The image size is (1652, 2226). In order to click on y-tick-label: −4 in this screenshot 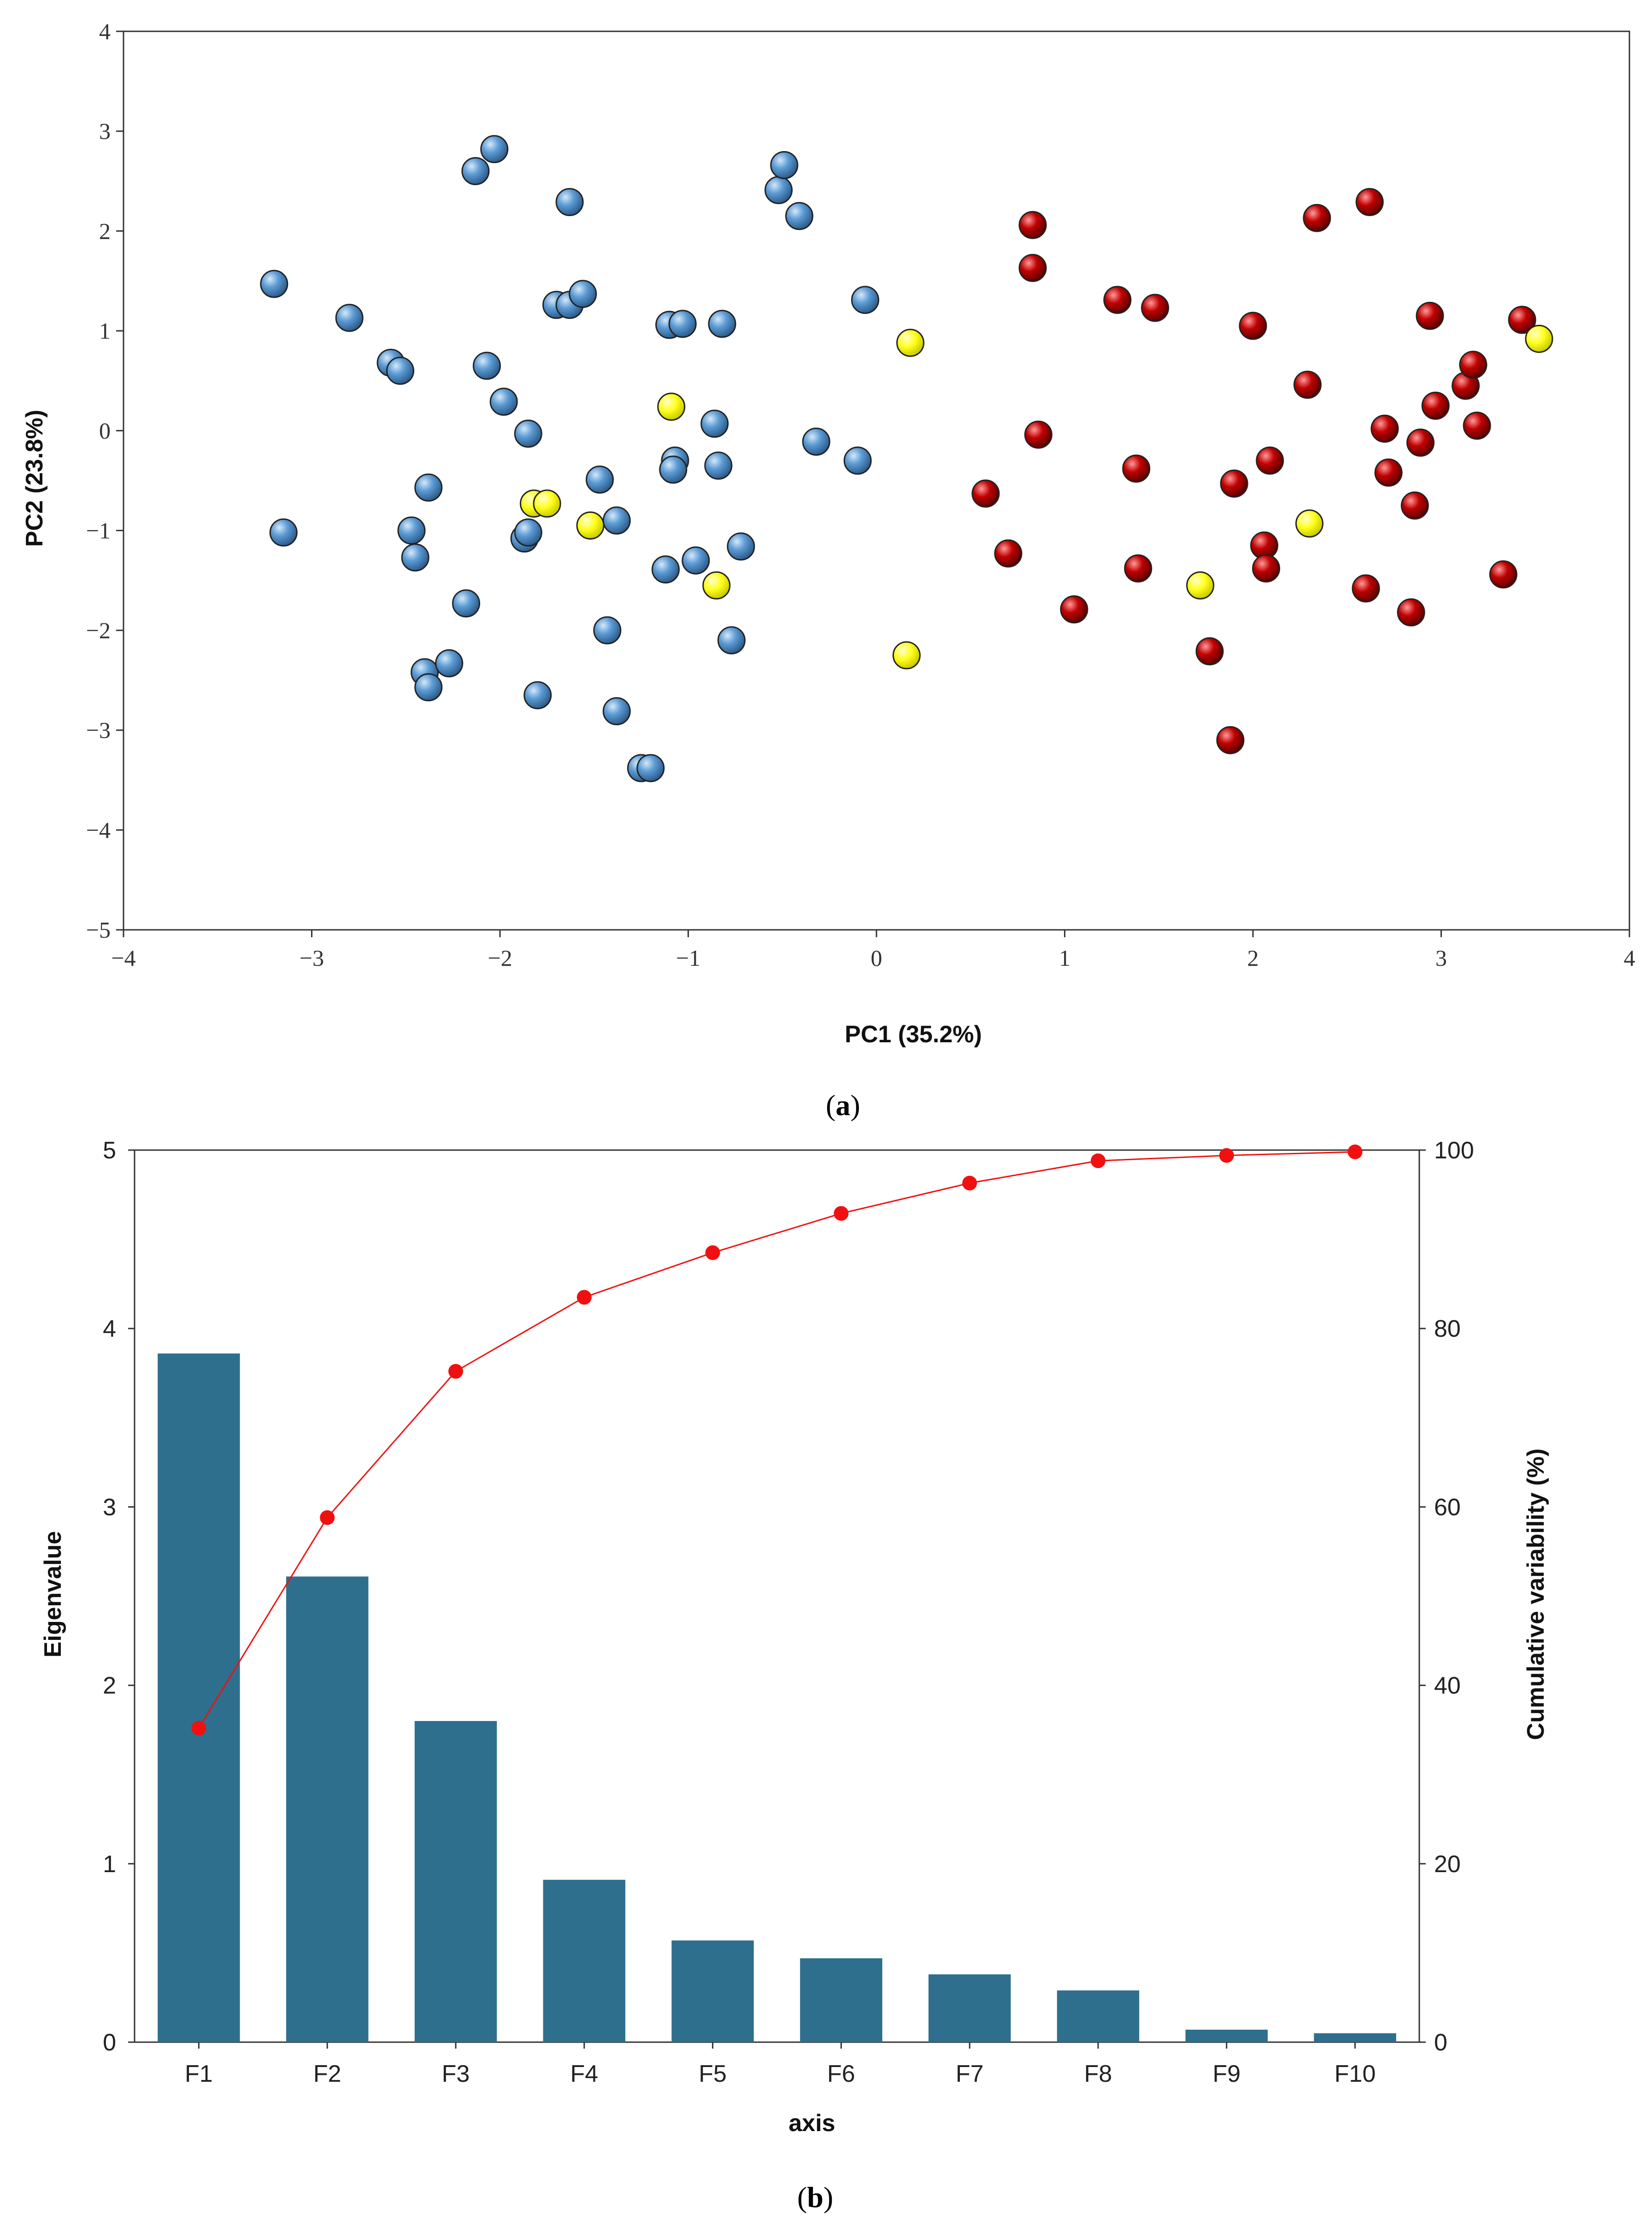, I will do `click(98, 830)`.